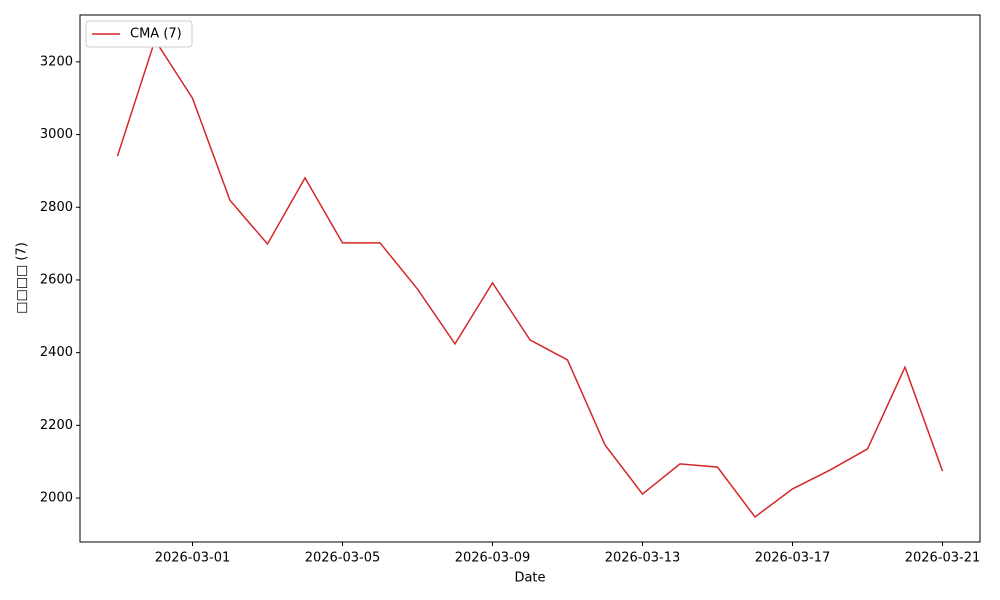 Image resolution: width=1000 pixels, height=600 pixels. Describe the element at coordinates (943, 558) in the screenshot. I see `x-tick-label: 2026-03-21` at that location.